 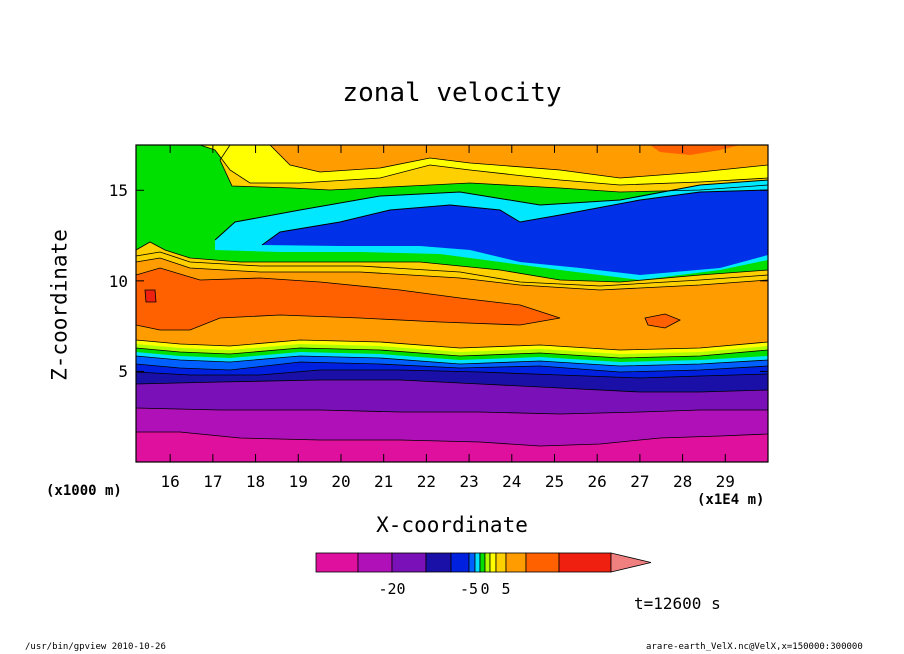 I want to click on colorbar, so click(x=483, y=562).